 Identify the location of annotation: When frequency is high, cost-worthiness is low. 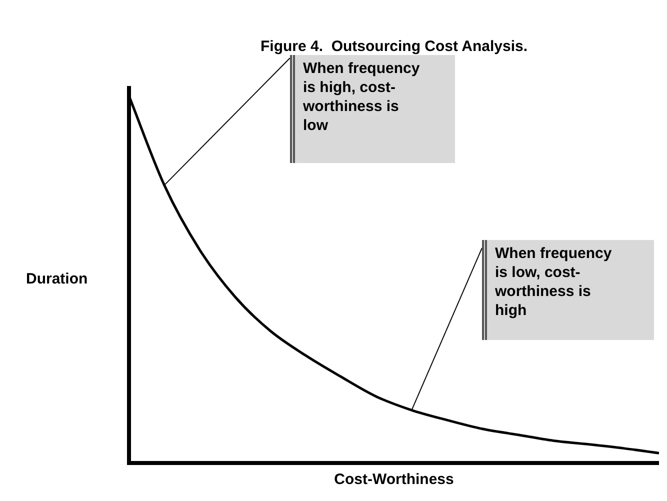
(362, 97).